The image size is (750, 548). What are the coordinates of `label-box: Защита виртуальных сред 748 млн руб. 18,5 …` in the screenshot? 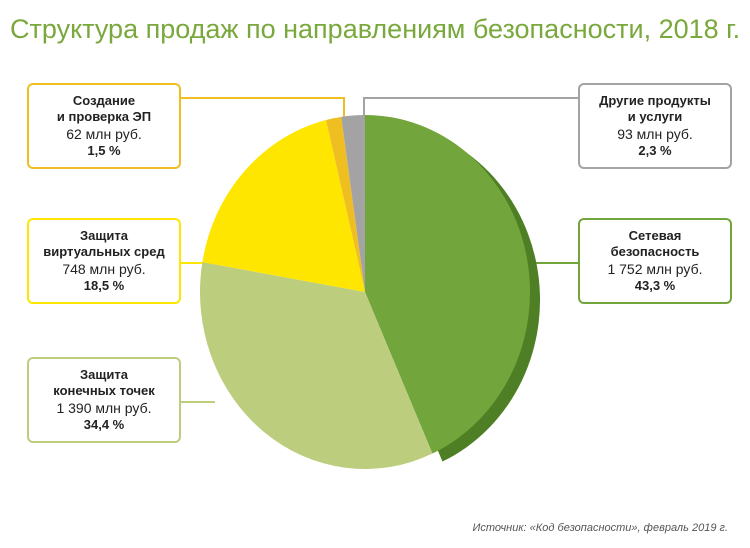 It's located at (104, 261).